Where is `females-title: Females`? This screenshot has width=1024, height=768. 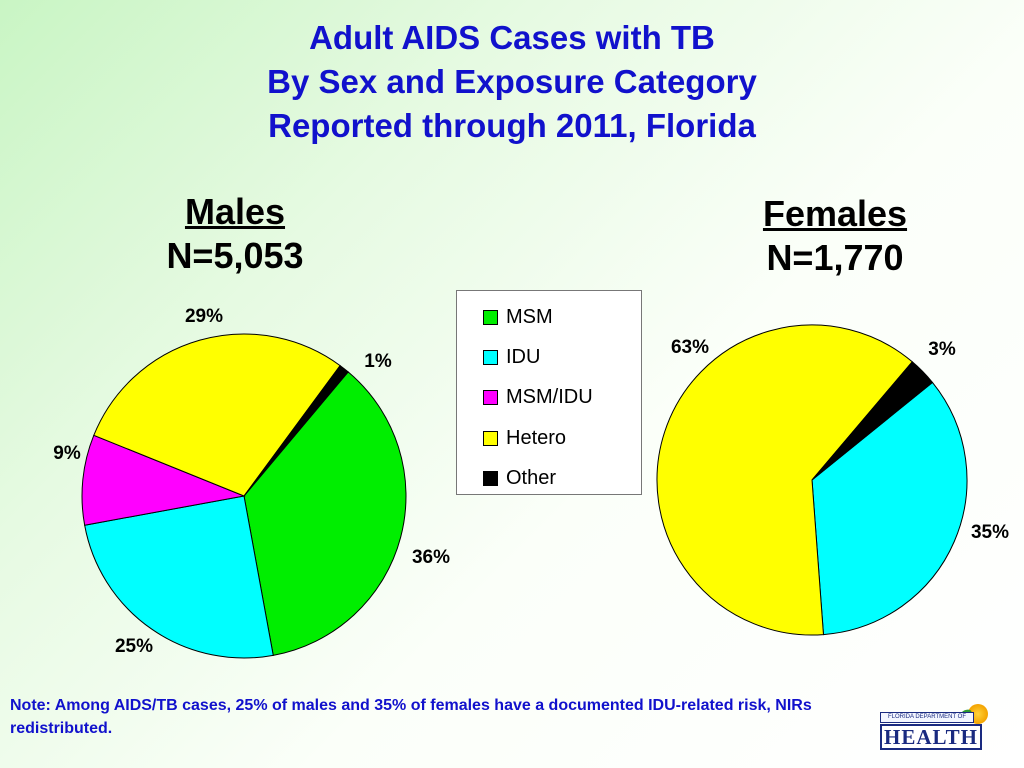
females-title: Females is located at coordinates (835, 213).